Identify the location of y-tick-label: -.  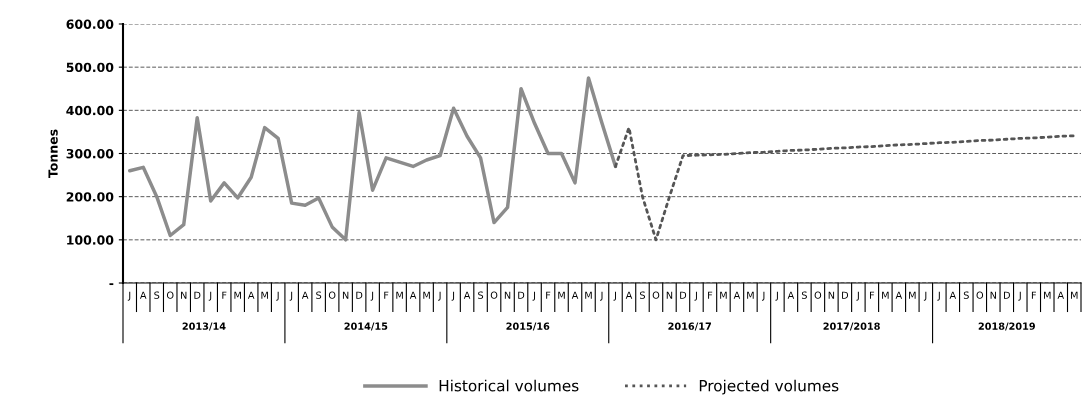
(111, 284).